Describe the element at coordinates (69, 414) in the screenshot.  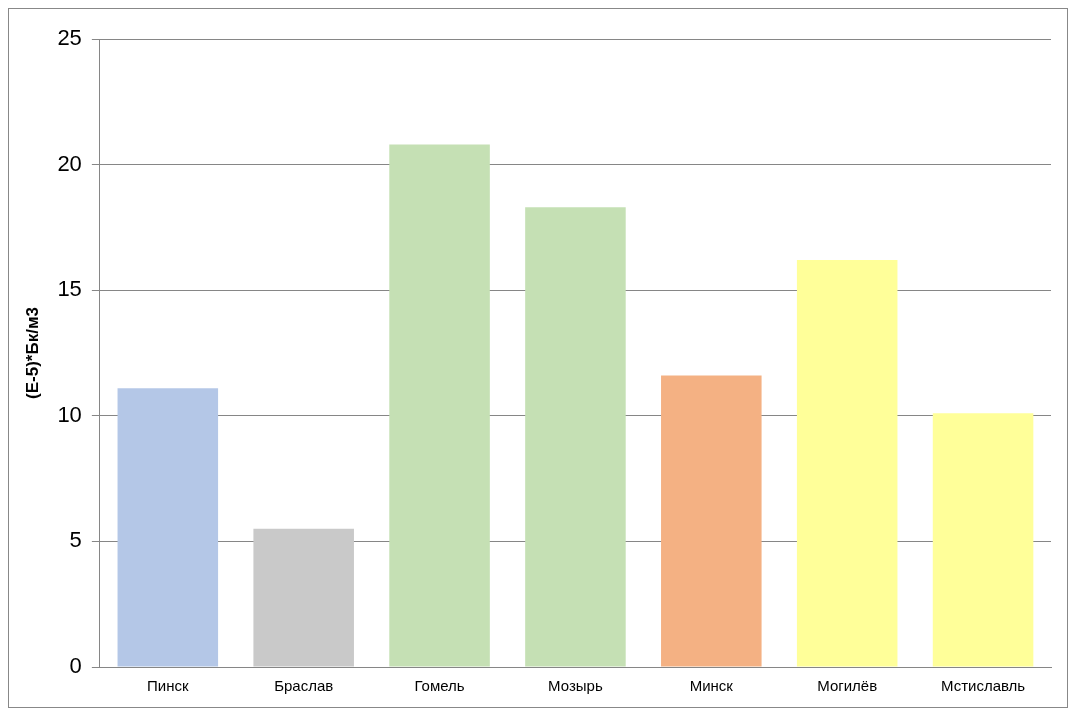
I see `y-tick-label: 10` at that location.